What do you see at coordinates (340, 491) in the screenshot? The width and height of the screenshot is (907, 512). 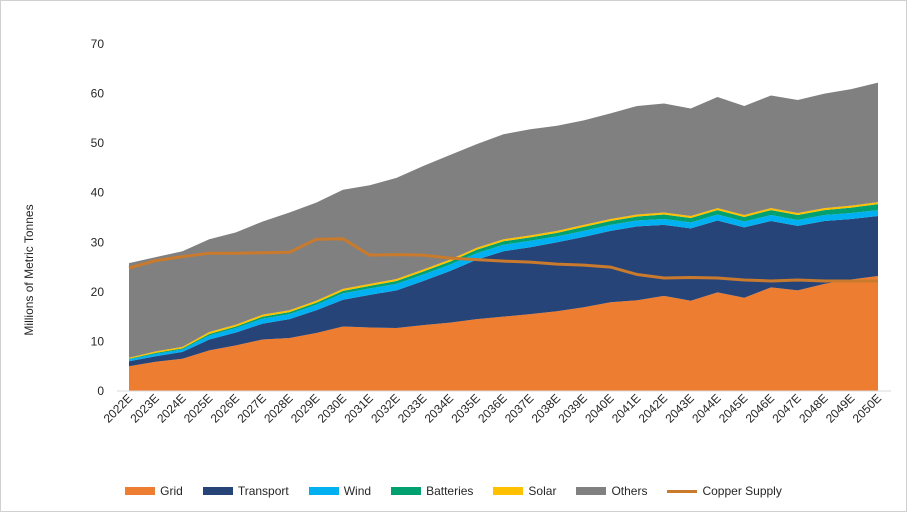 I see `legend-item-wind: Wind` at bounding box center [340, 491].